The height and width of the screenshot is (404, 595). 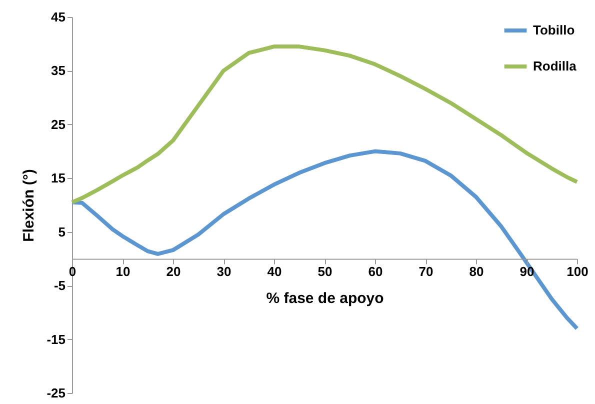 I want to click on y-tick-label: 35, so click(x=58, y=70).